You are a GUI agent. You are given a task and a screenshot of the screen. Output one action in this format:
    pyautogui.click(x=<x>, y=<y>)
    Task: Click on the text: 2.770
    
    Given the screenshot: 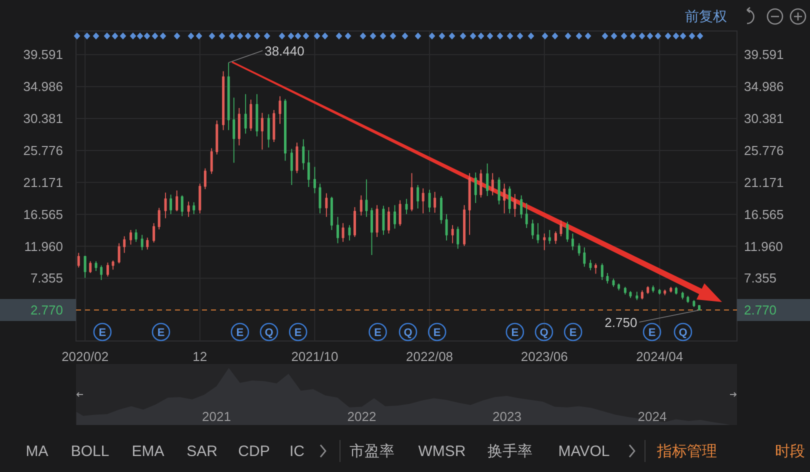 What is the action you would take?
    pyautogui.click(x=46, y=310)
    